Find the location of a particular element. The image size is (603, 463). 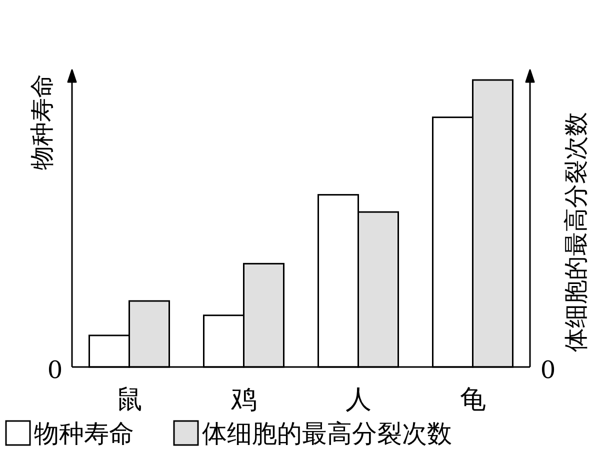

legend-label: 物种寿命 is located at coordinates (84, 433).